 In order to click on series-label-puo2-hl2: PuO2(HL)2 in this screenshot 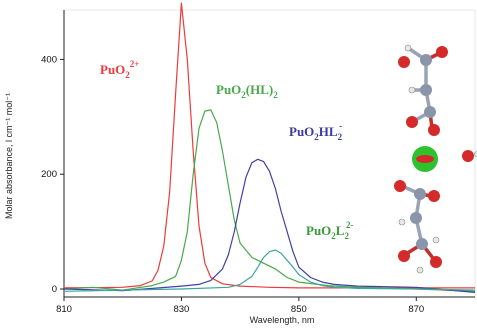, I will do `click(247, 91)`.